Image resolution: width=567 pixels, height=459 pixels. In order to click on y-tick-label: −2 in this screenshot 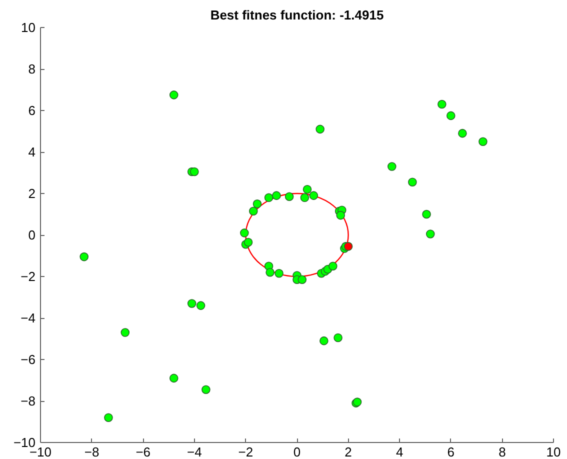, I will do `click(28, 276)`.